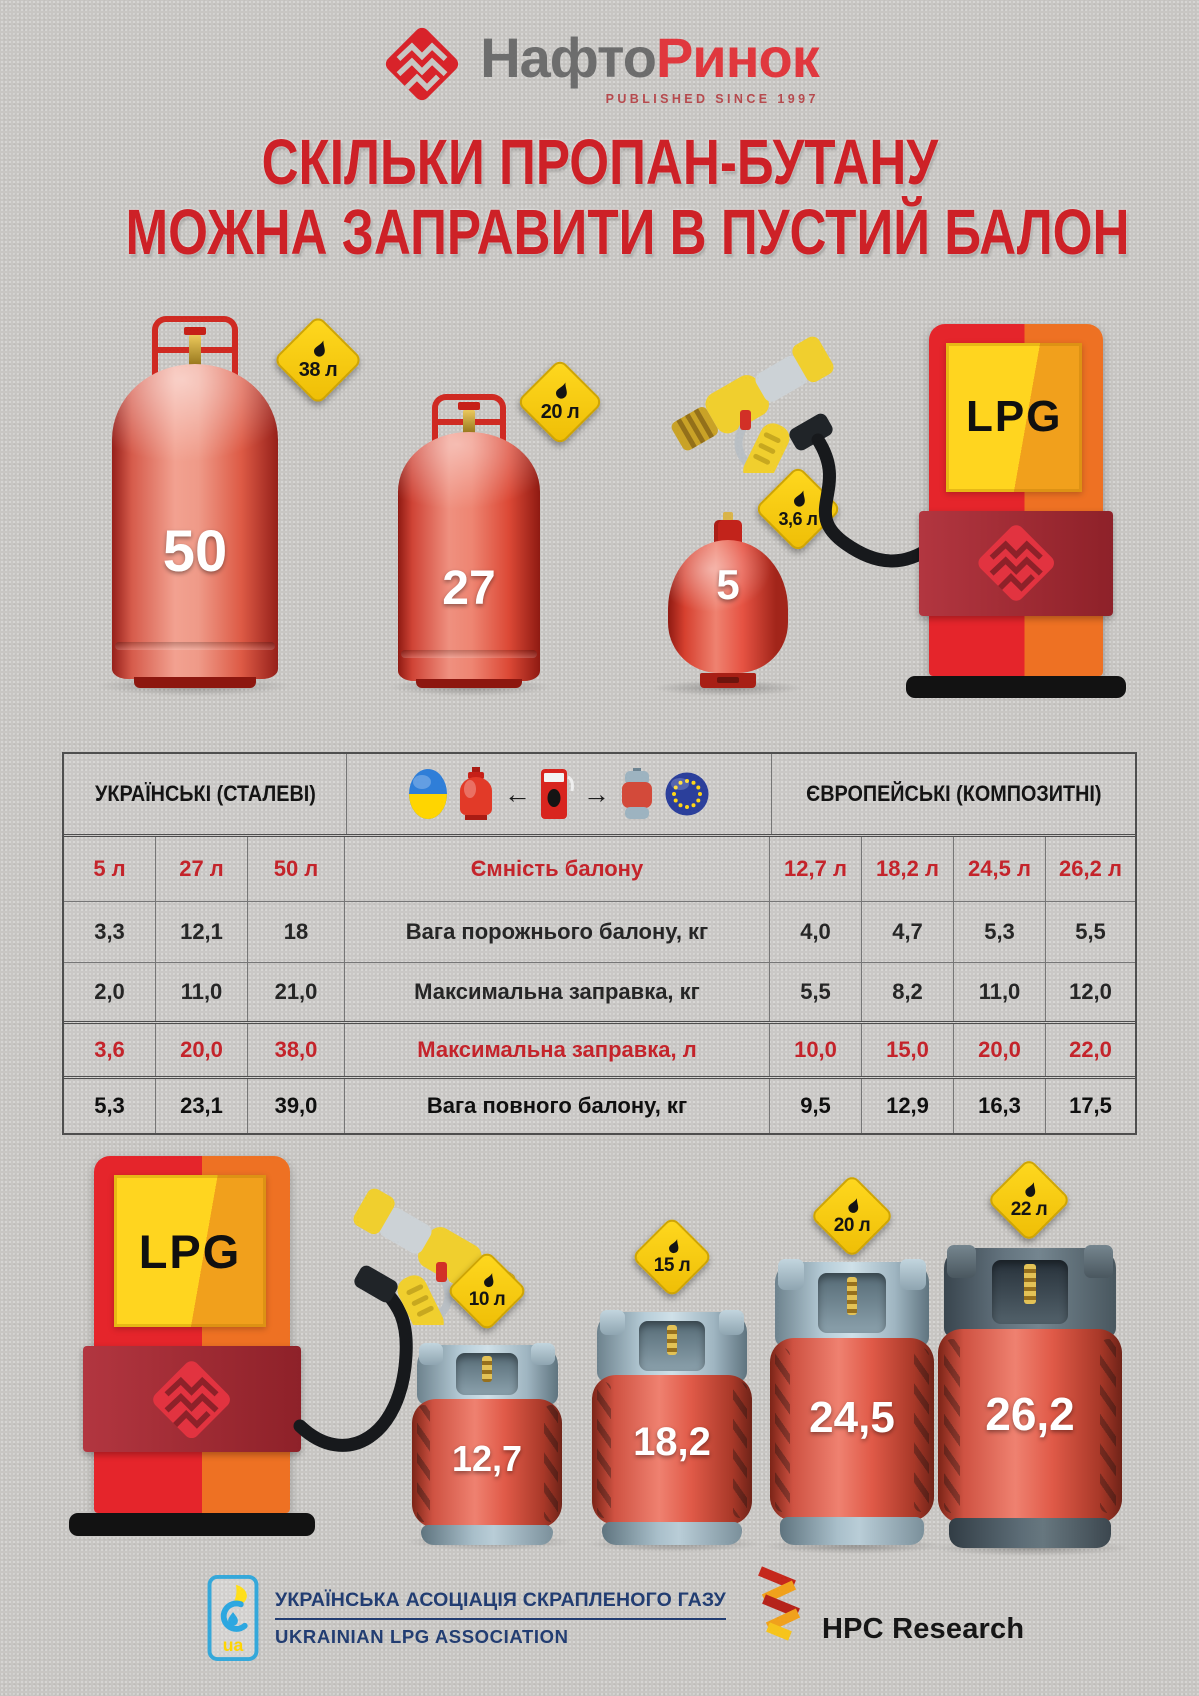 The image size is (1199, 1696). Describe the element at coordinates (728, 585) in the screenshot. I see `cylinder-volume-label: 5` at that location.